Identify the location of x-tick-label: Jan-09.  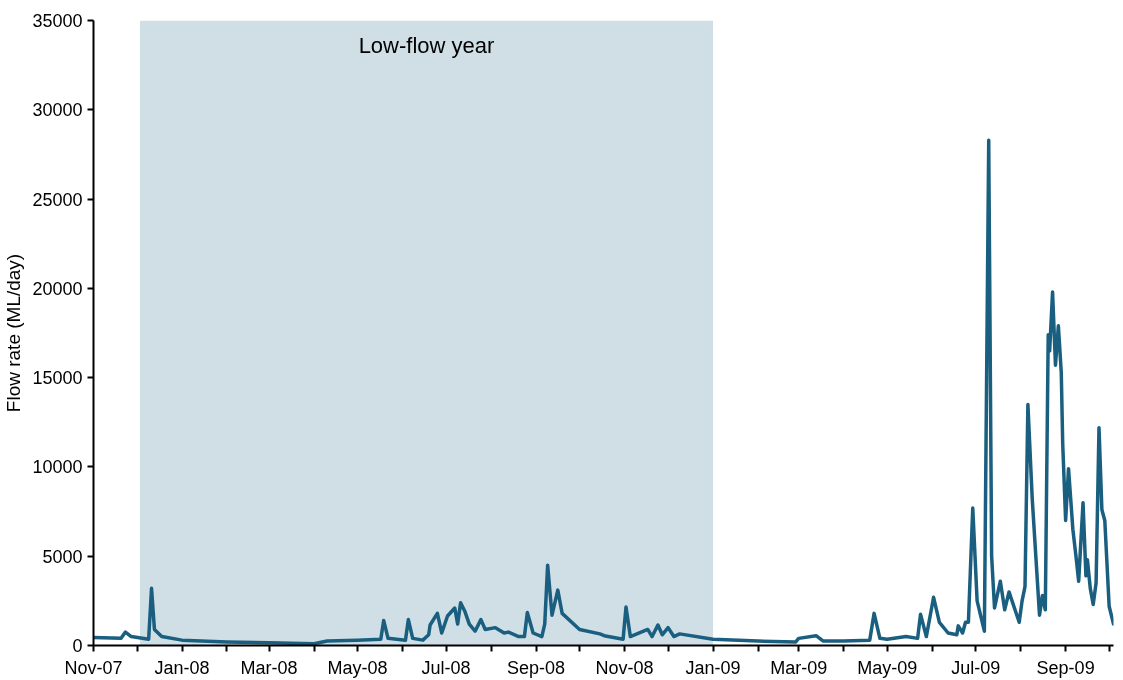
(713, 667).